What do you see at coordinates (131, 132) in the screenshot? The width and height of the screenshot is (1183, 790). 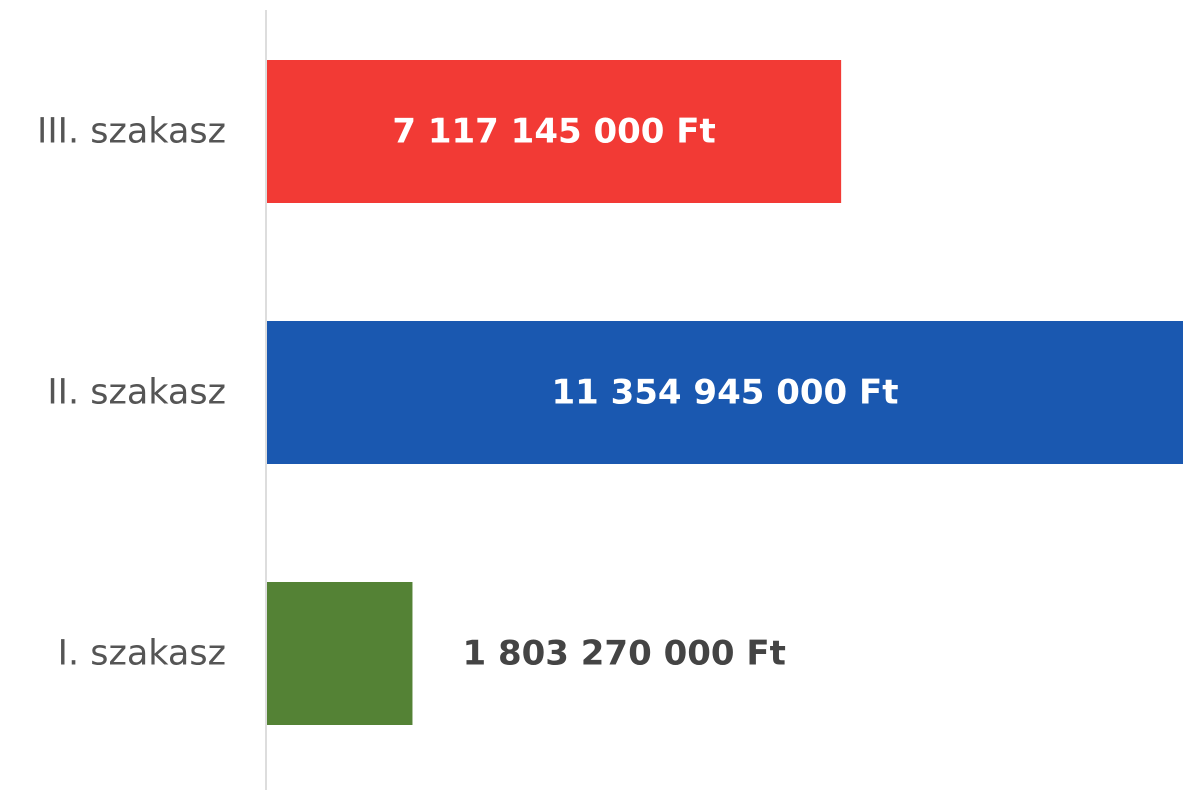 I see `category-label: III. szakasz` at bounding box center [131, 132].